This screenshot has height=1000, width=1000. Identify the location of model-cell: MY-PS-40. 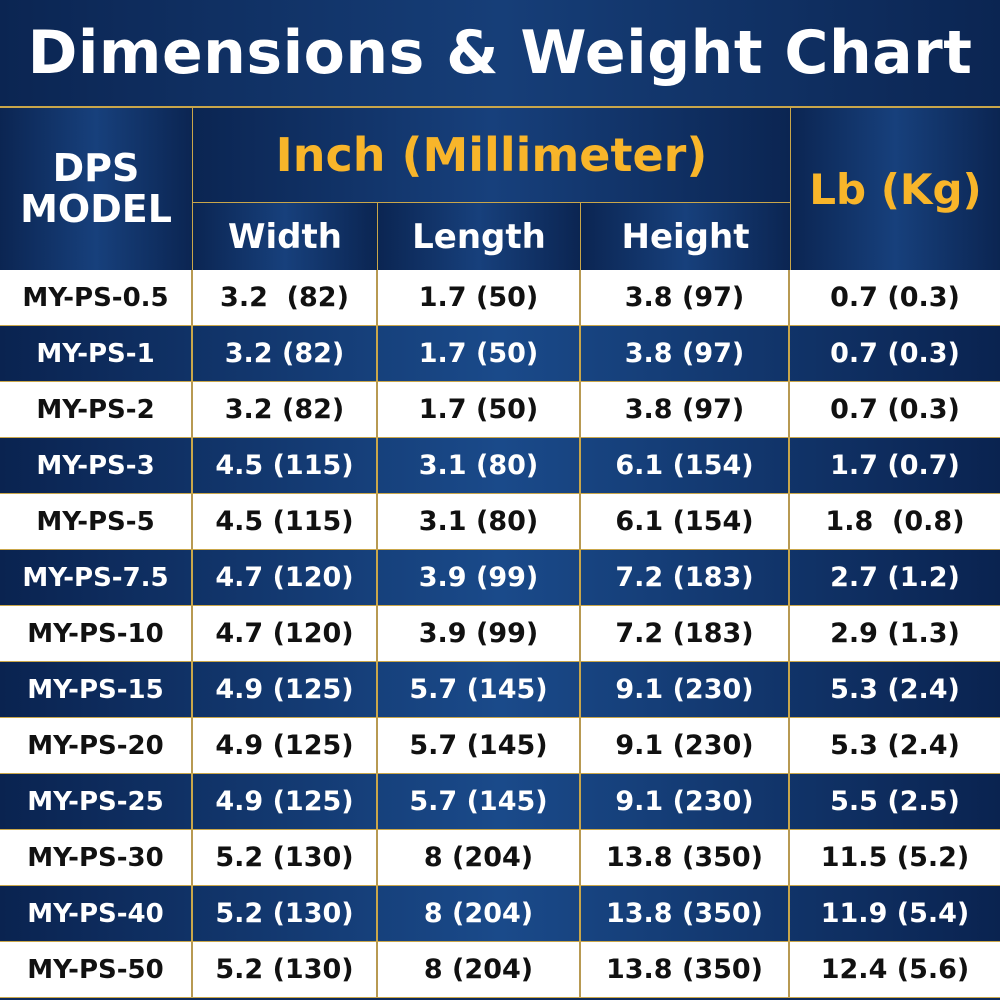
(96, 913).